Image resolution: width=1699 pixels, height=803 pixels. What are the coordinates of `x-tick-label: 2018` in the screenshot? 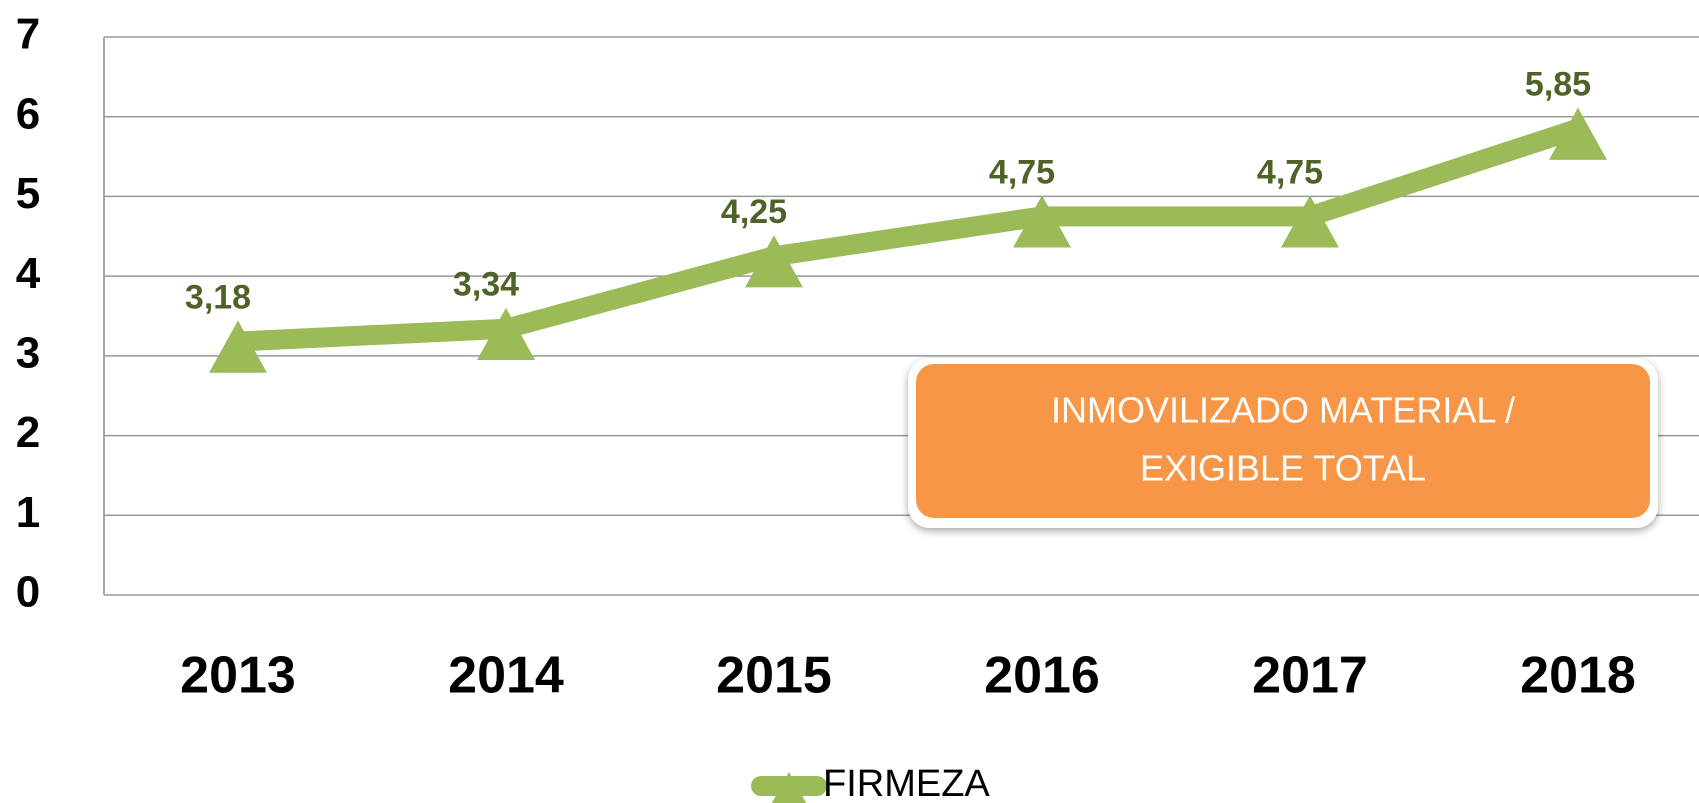 It's located at (1578, 676).